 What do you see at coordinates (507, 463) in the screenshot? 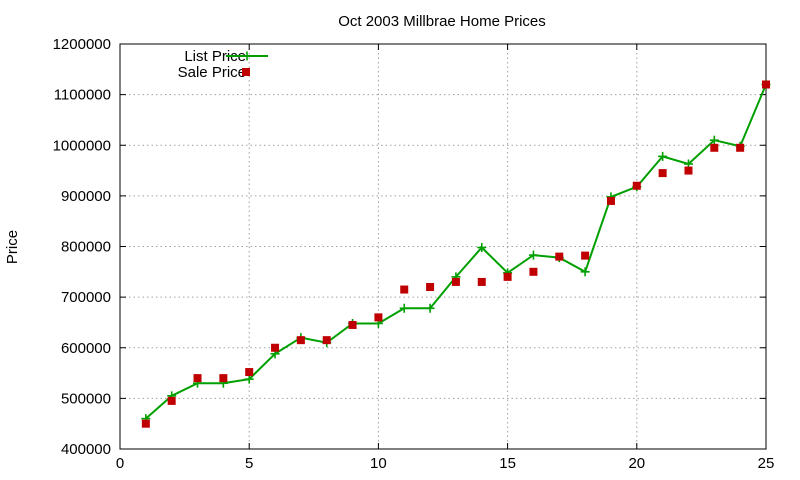
I see `x-tick-label: 15` at bounding box center [507, 463].